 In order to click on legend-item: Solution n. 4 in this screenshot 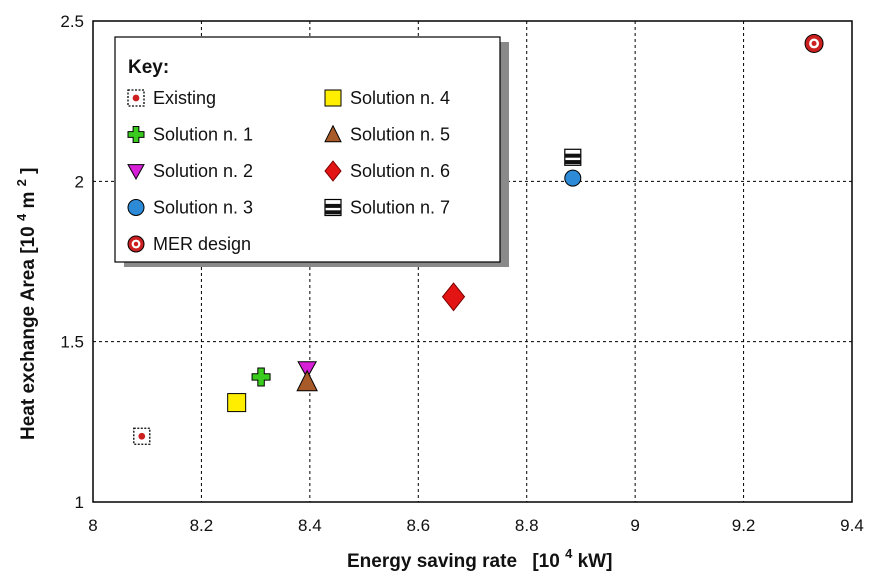, I will do `click(387, 98)`.